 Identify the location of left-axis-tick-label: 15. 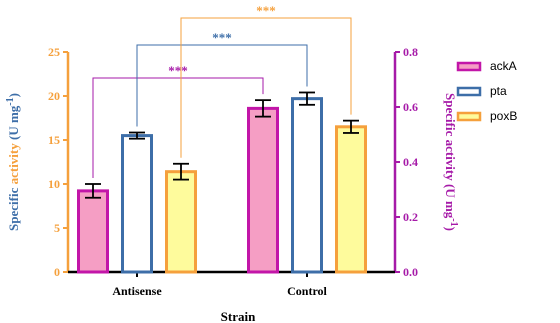
(54, 140).